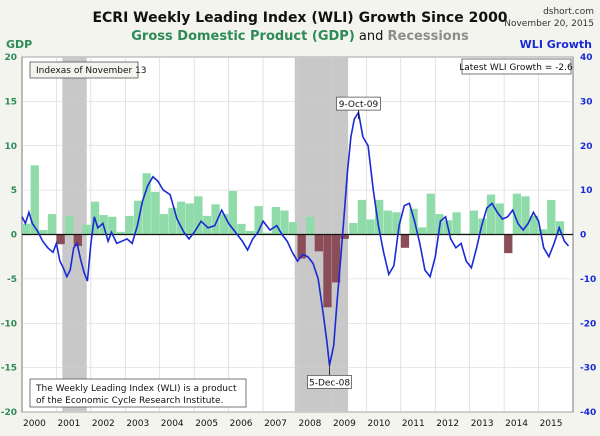 The height and width of the screenshot is (436, 600). I want to click on right-tick-4: 0, so click(583, 236).